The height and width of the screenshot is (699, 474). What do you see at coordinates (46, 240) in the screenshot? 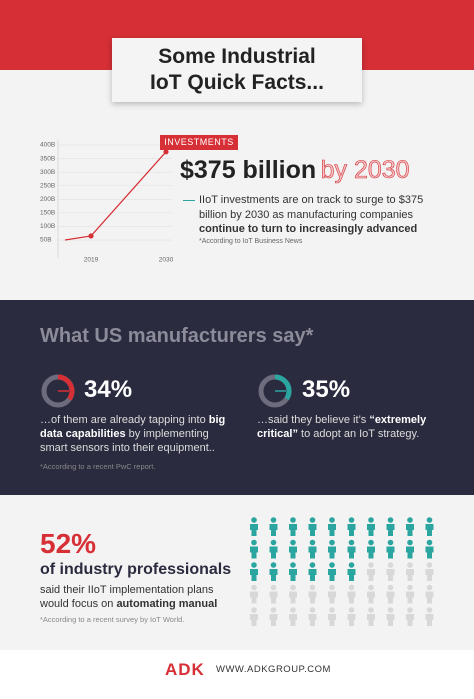
I see `y-tick-label: 50B` at bounding box center [46, 240].